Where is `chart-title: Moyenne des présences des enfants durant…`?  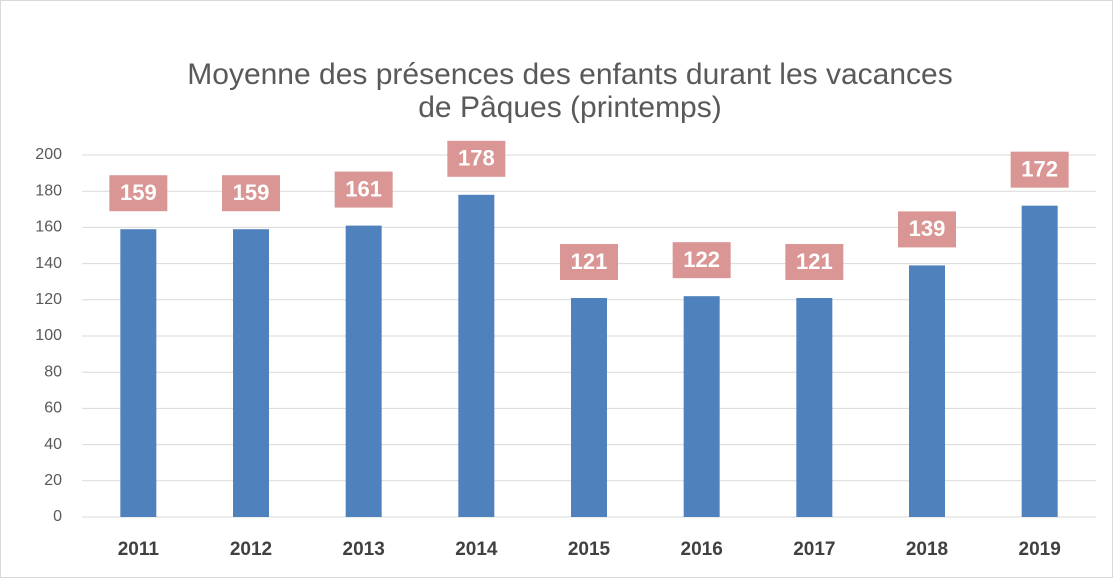 chart-title: Moyenne des présences des enfants durant… is located at coordinates (569, 74).